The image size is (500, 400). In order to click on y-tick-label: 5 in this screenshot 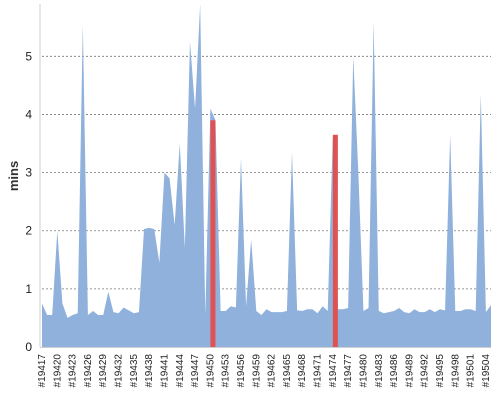, I will do `click(28, 56)`.